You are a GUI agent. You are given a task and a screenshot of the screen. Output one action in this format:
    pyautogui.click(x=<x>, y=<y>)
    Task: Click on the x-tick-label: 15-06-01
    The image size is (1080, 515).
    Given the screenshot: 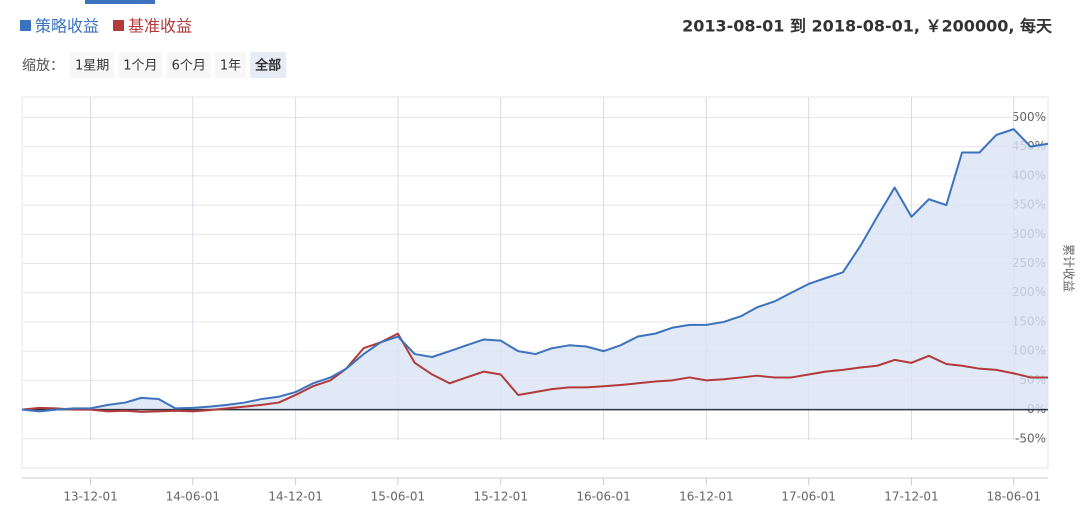 What is the action you would take?
    pyautogui.click(x=398, y=497)
    